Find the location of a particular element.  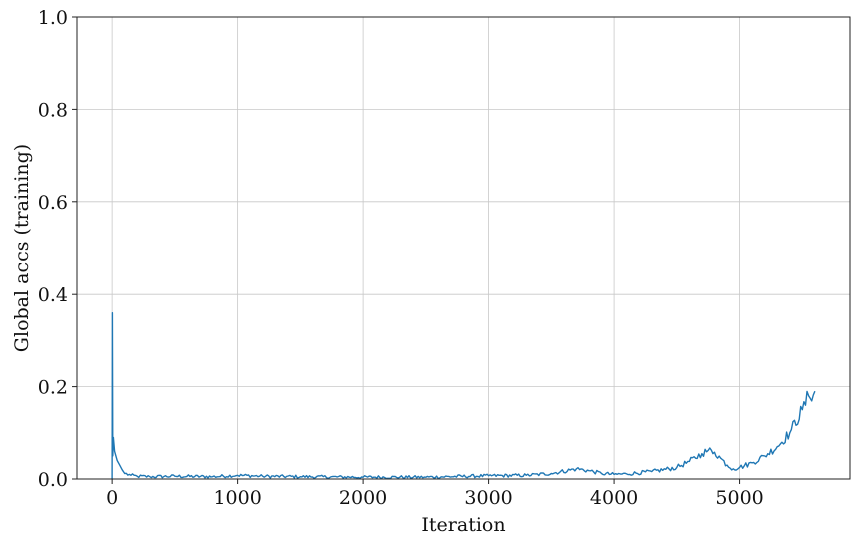

x-tick-label: 1000 is located at coordinates (237, 498).